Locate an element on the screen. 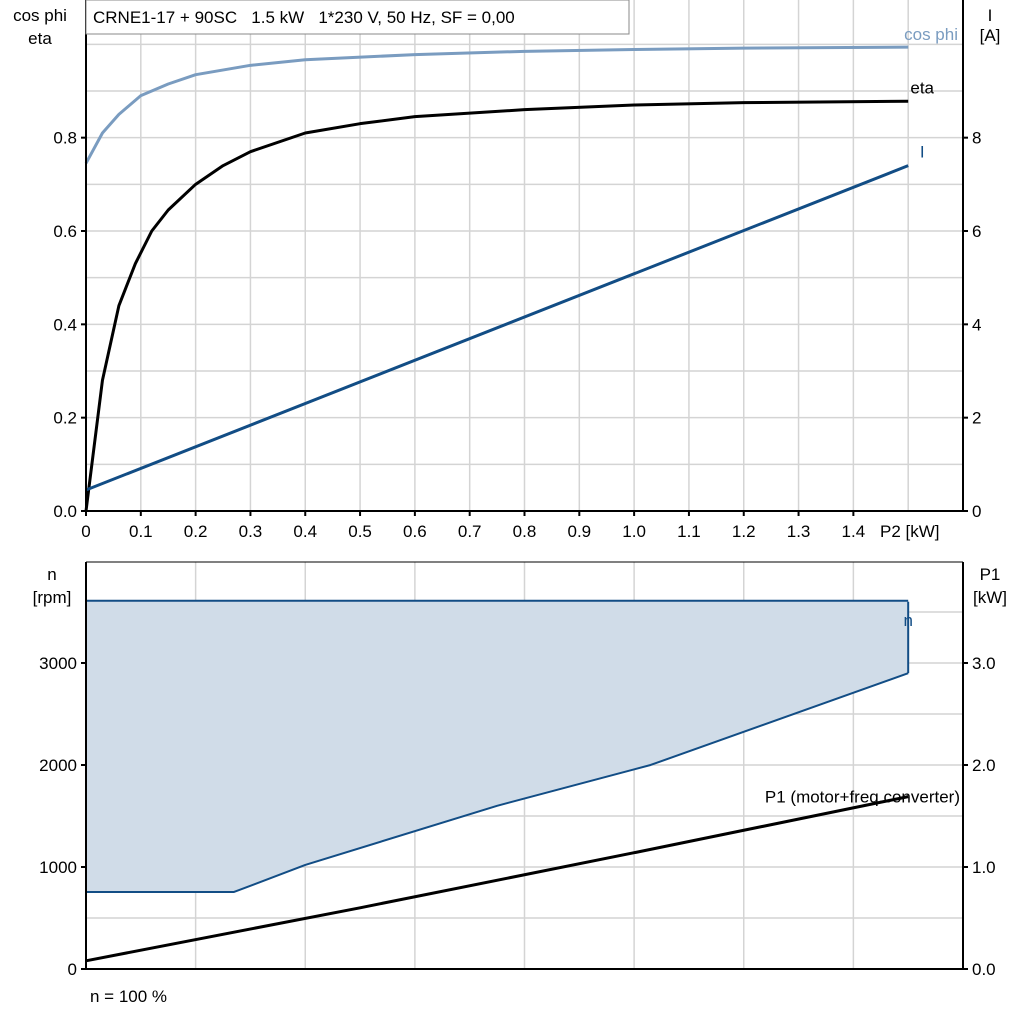 Image resolution: width=1024 pixels, height=1024 pixels. x-tick-label: 0.9 is located at coordinates (579, 531).